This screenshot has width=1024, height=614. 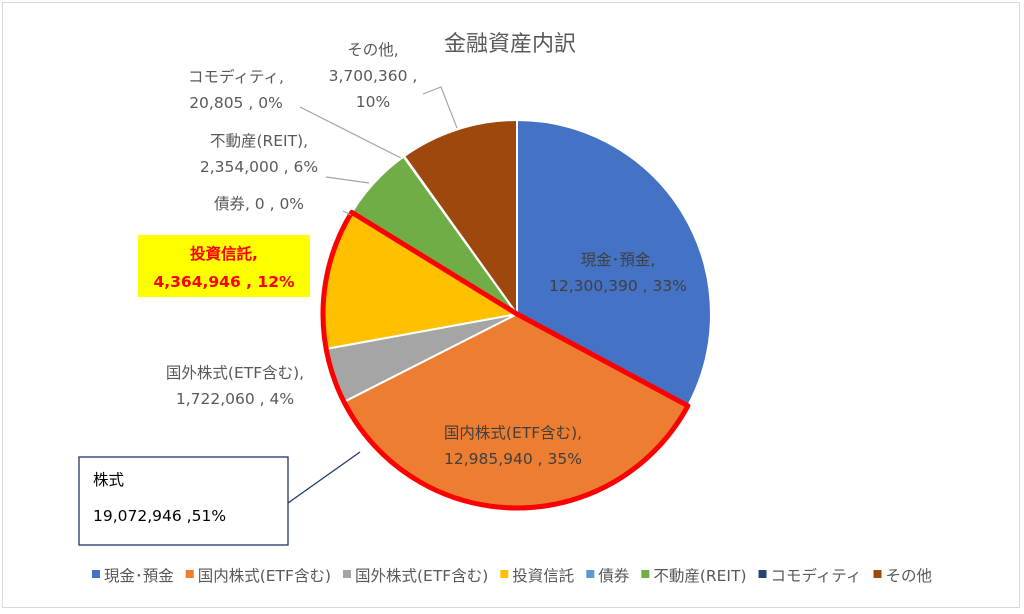 I want to click on label-reit-line: 2,354,000 , 6%, so click(x=259, y=167).